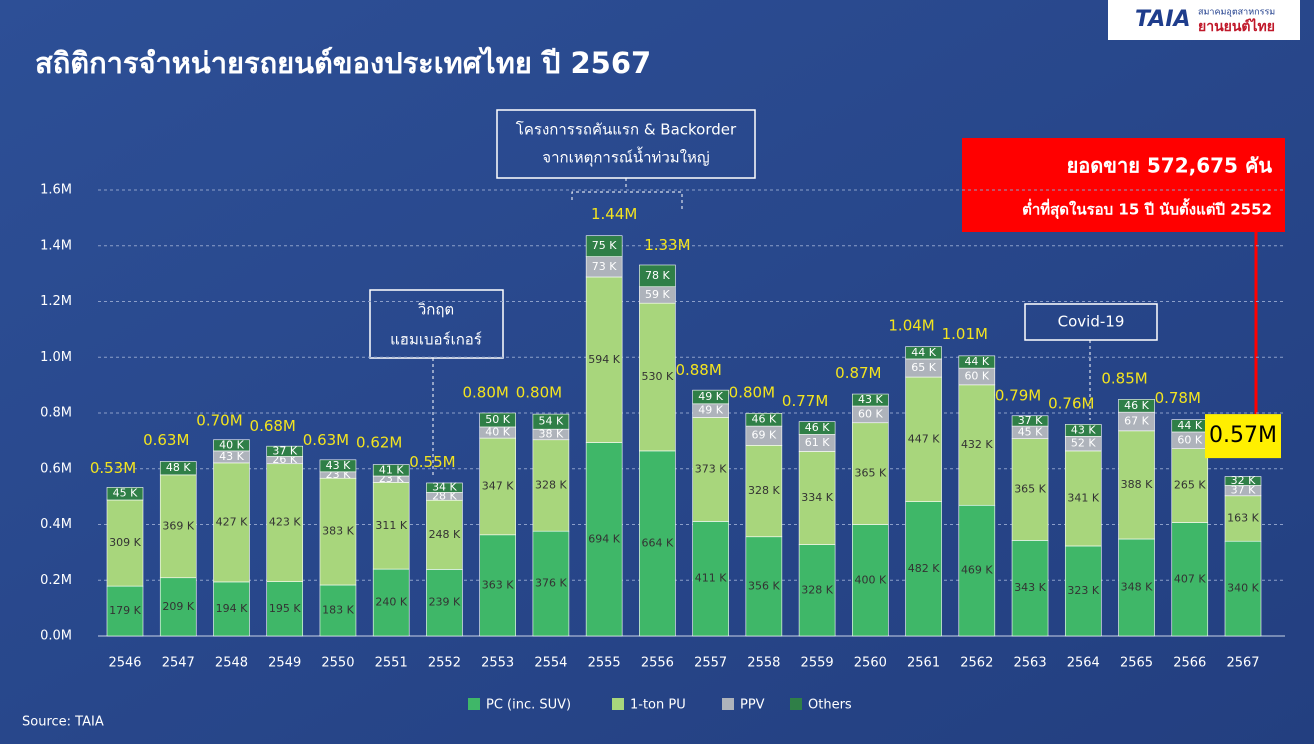  What do you see at coordinates (528, 705) in the screenshot?
I see `legend-label: PC (inc. SUV)` at bounding box center [528, 705].